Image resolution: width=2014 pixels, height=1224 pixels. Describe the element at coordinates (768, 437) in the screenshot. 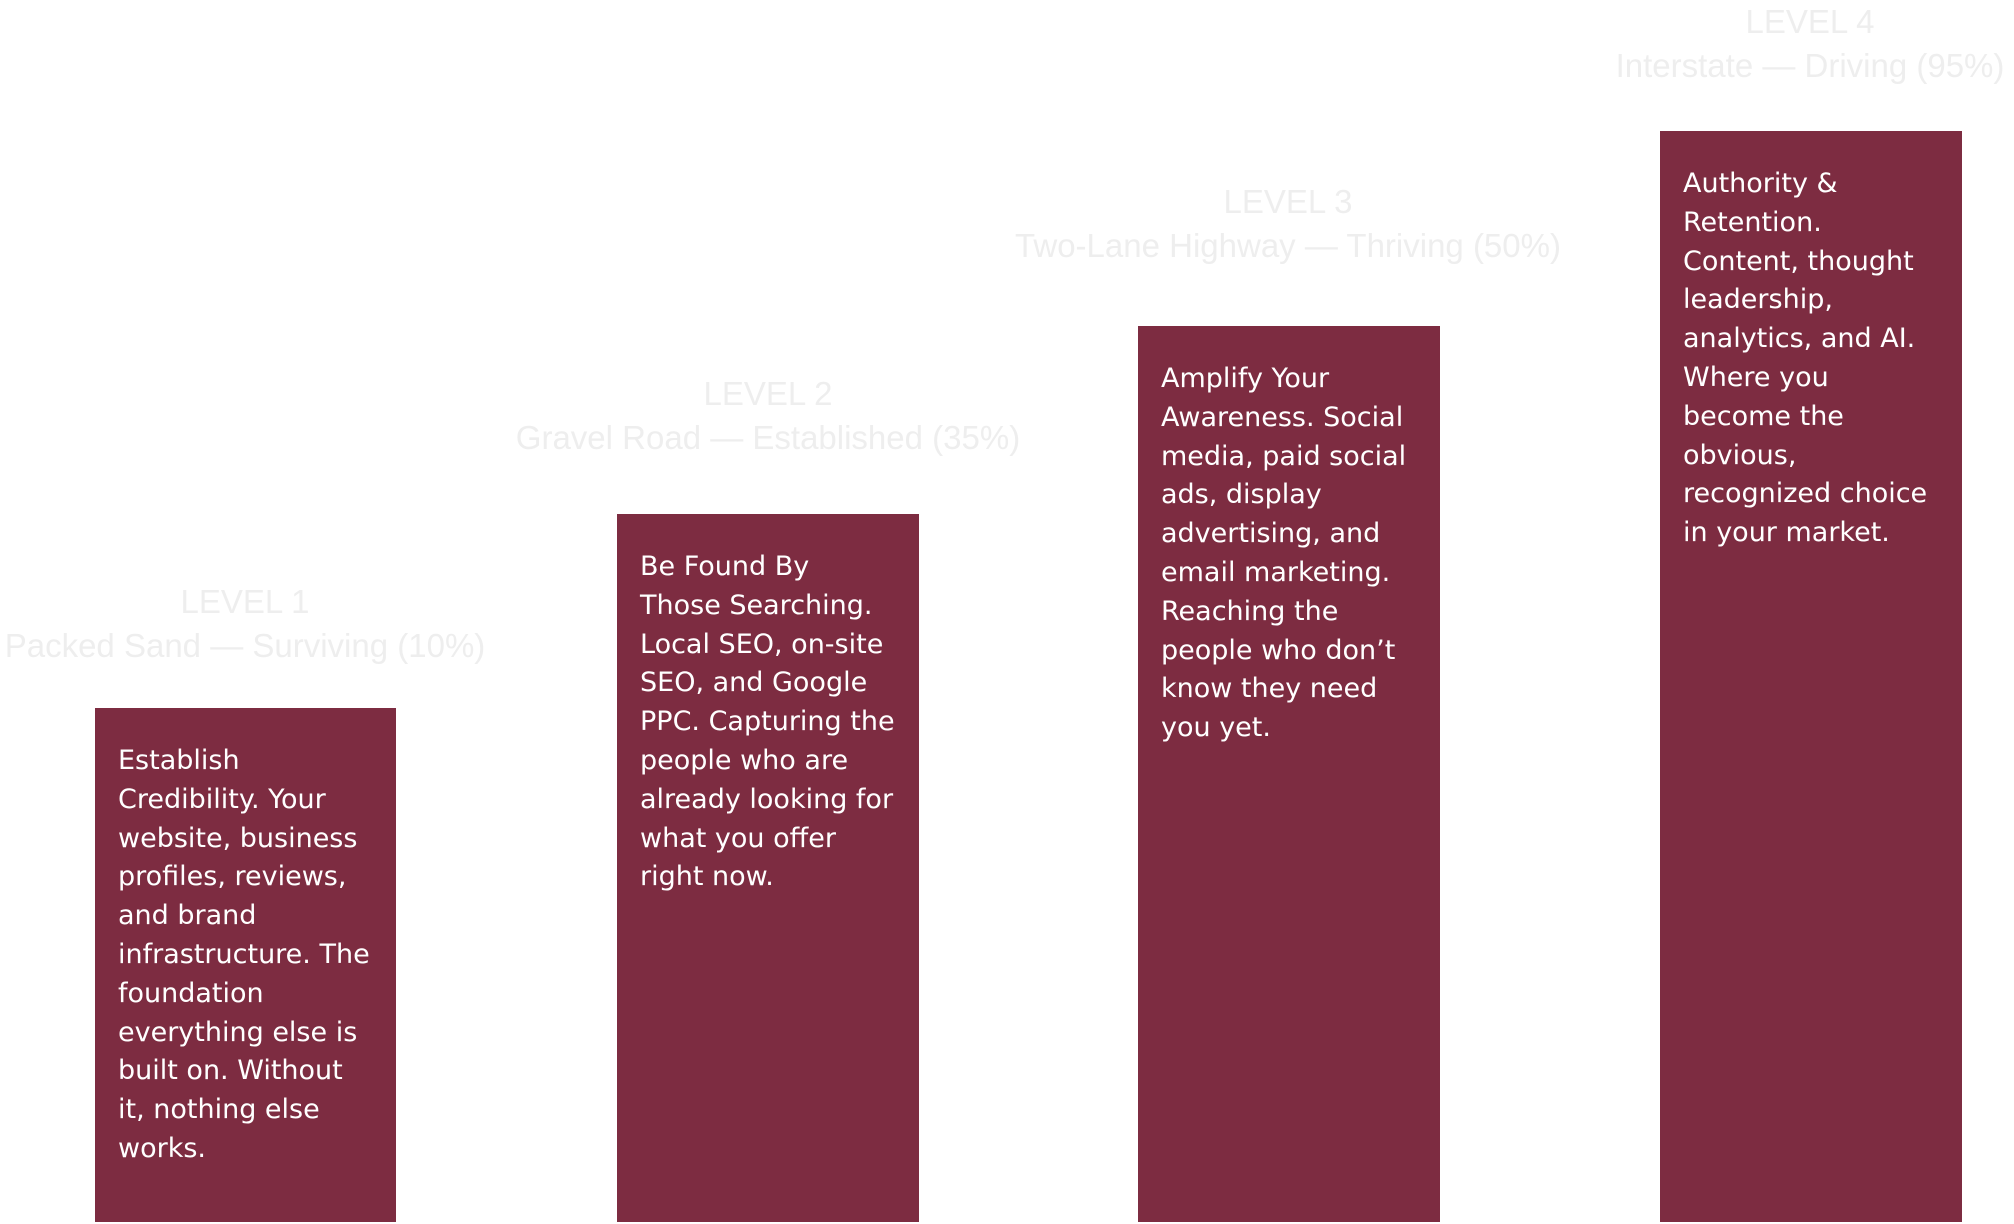

I see `level-2-subtitle: Gravel Road — Established (35%)` at that location.